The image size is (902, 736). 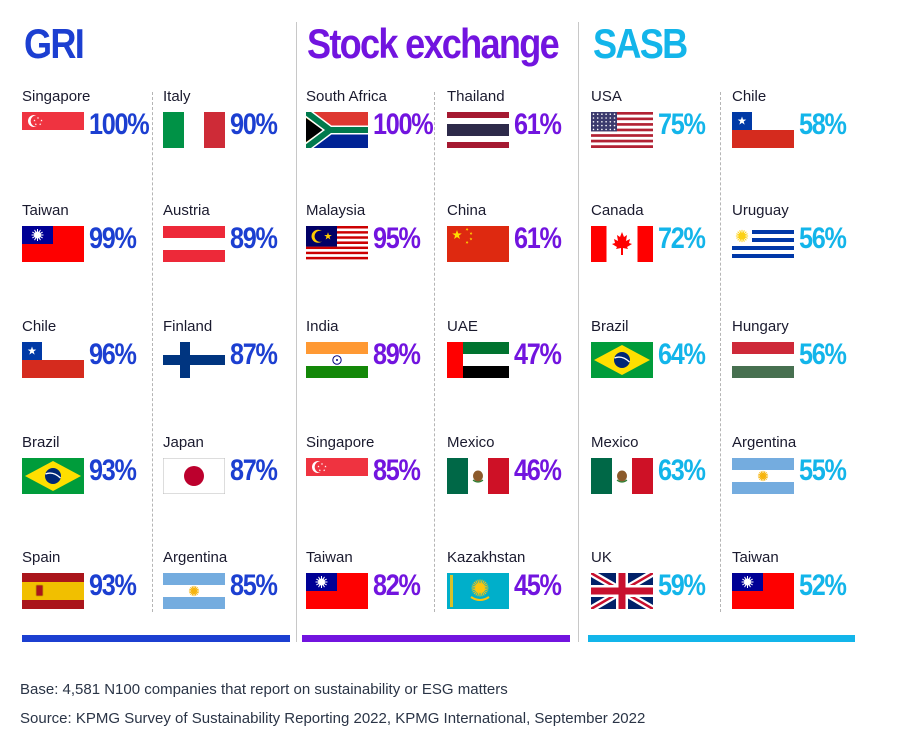 What do you see at coordinates (113, 354) in the screenshot?
I see `percentage-value: 96%` at bounding box center [113, 354].